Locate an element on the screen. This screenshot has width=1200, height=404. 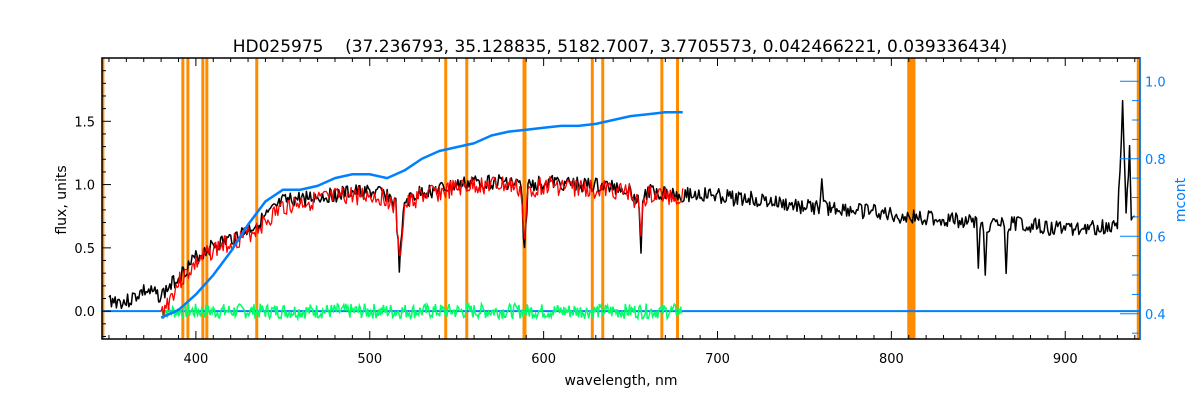
x-tick-label: 700 is located at coordinates (717, 359).